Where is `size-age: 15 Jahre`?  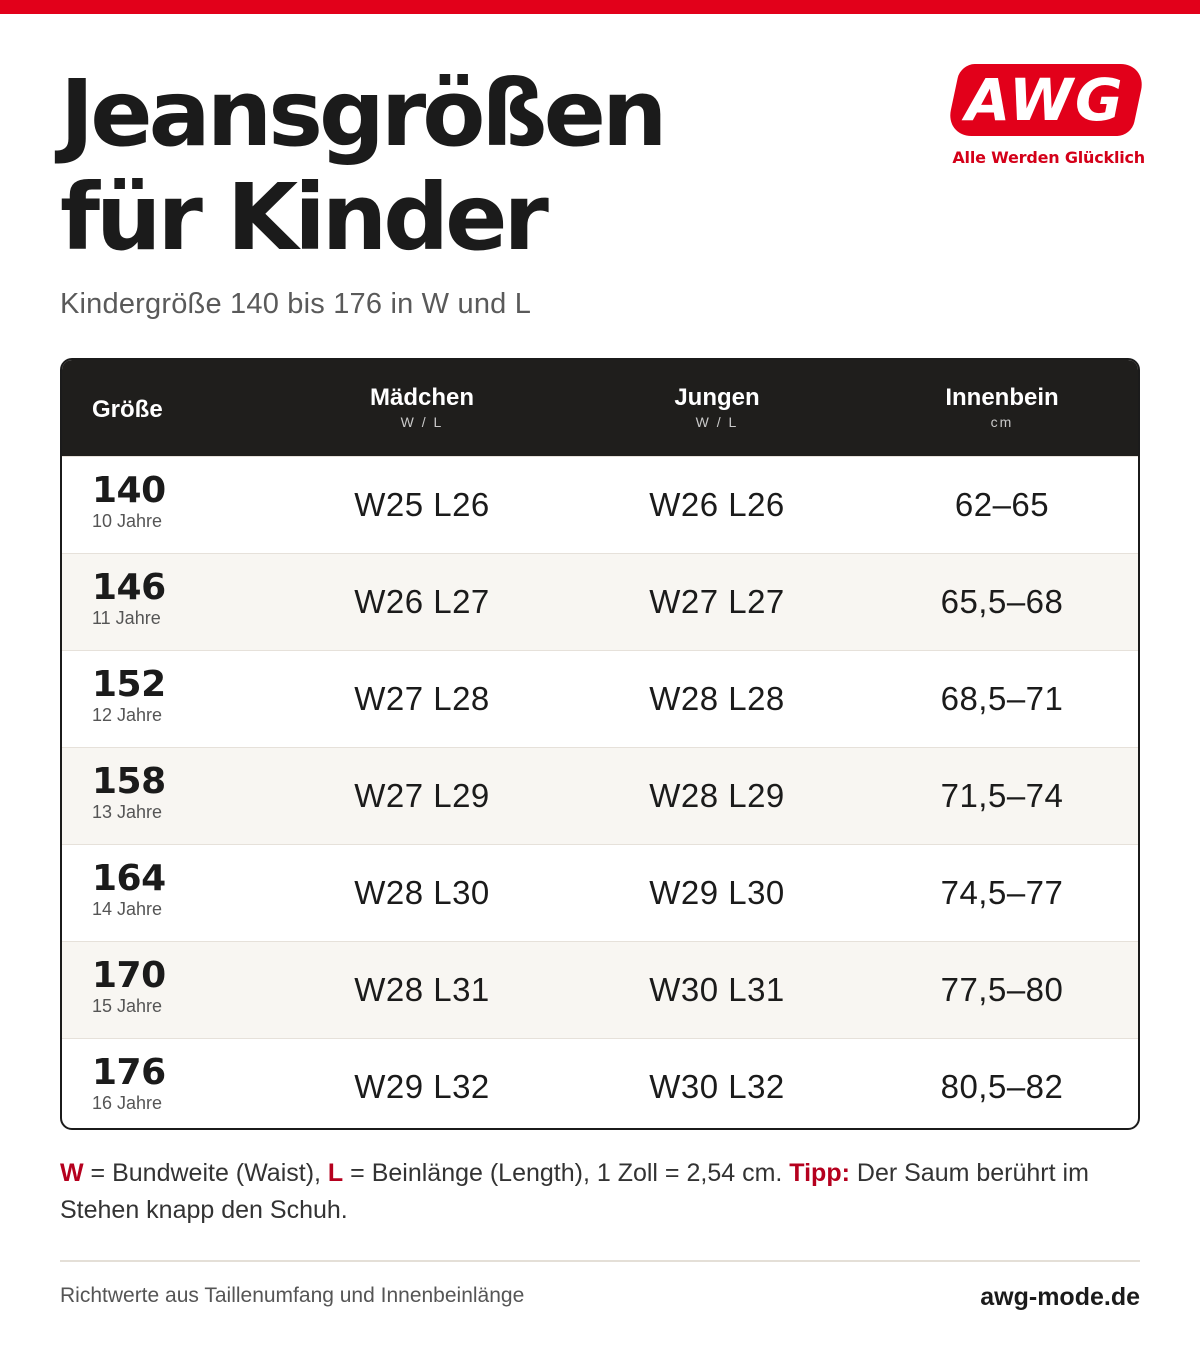
size-age: 15 Jahre is located at coordinates (127, 1006).